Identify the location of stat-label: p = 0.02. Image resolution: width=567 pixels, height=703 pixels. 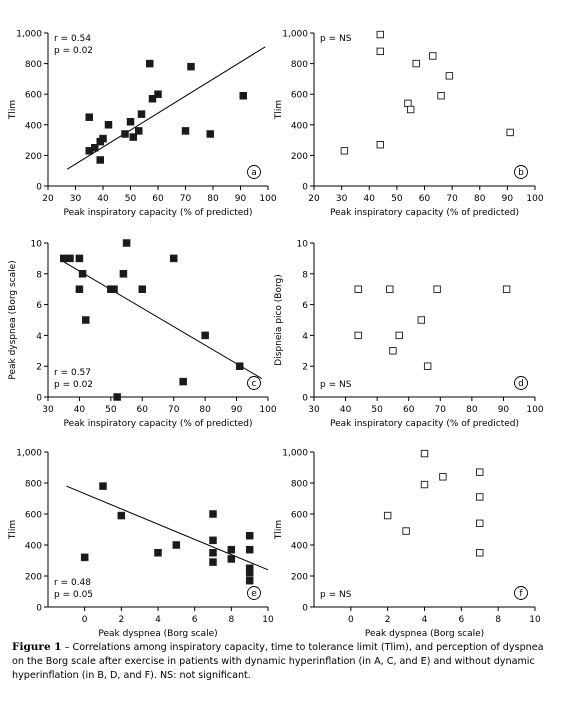
(73, 385).